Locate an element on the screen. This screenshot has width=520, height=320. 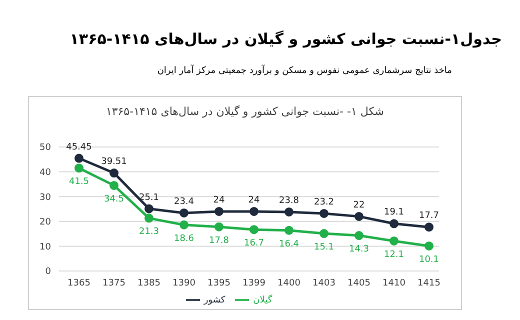
data-label: 12.1 is located at coordinates (394, 255).